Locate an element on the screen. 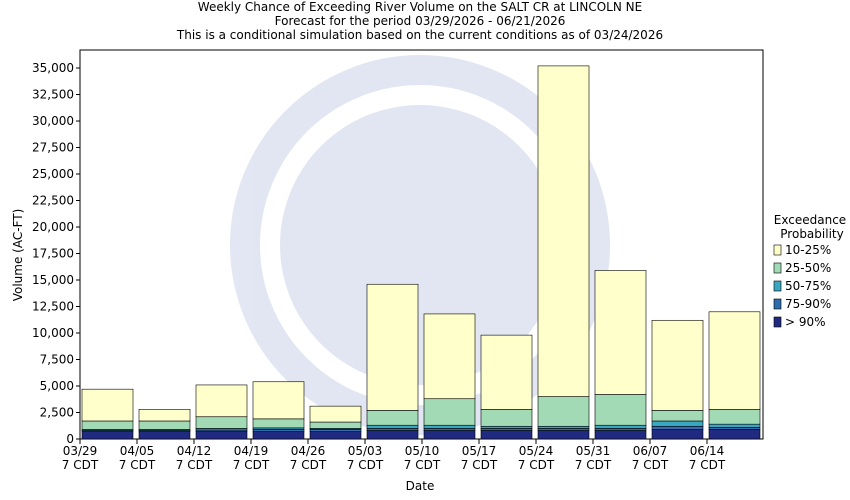 The width and height of the screenshot is (850, 500). x-tick-label-date: 06/07 is located at coordinates (650, 451).